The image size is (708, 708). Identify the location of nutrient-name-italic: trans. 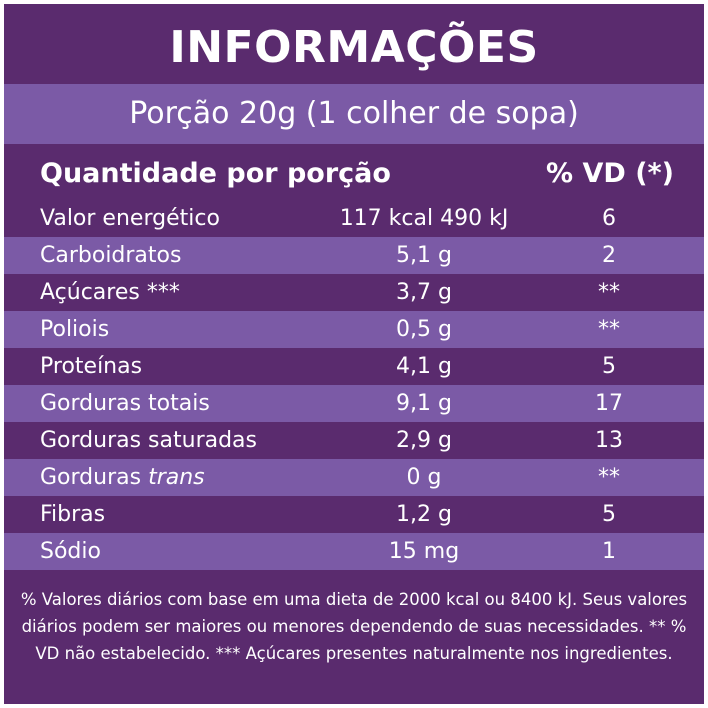
(176, 477).